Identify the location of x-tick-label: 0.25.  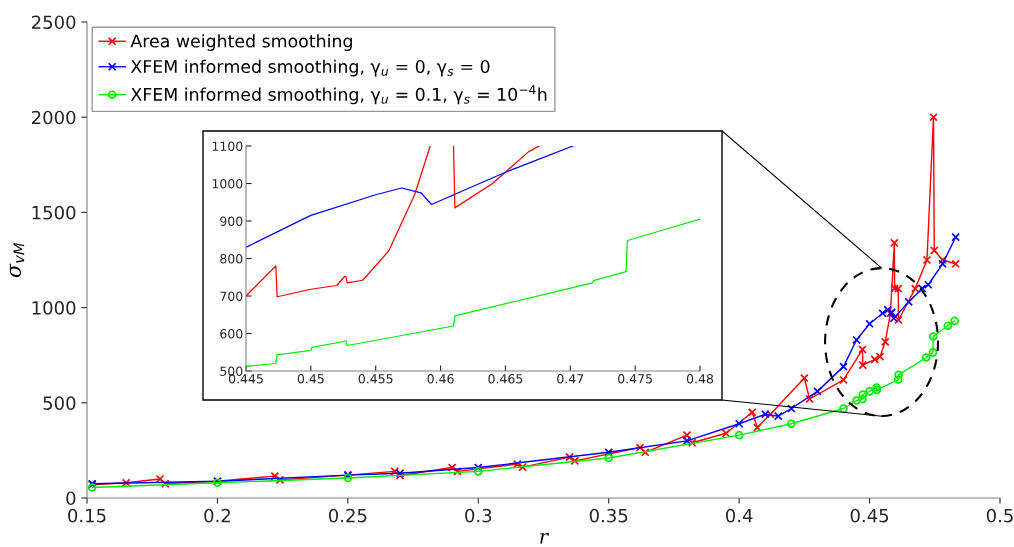
(347, 515).